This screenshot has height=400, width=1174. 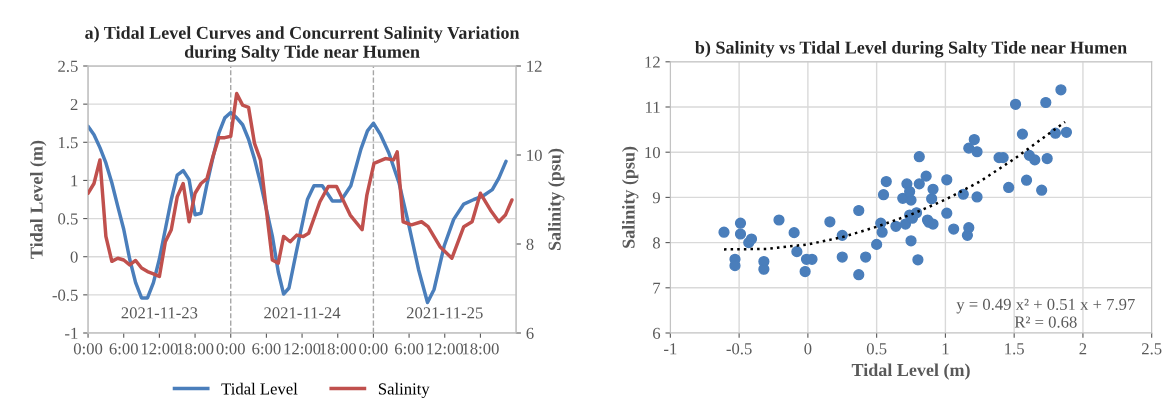 I want to click on y2-tick-label: 8, so click(x=530, y=244).